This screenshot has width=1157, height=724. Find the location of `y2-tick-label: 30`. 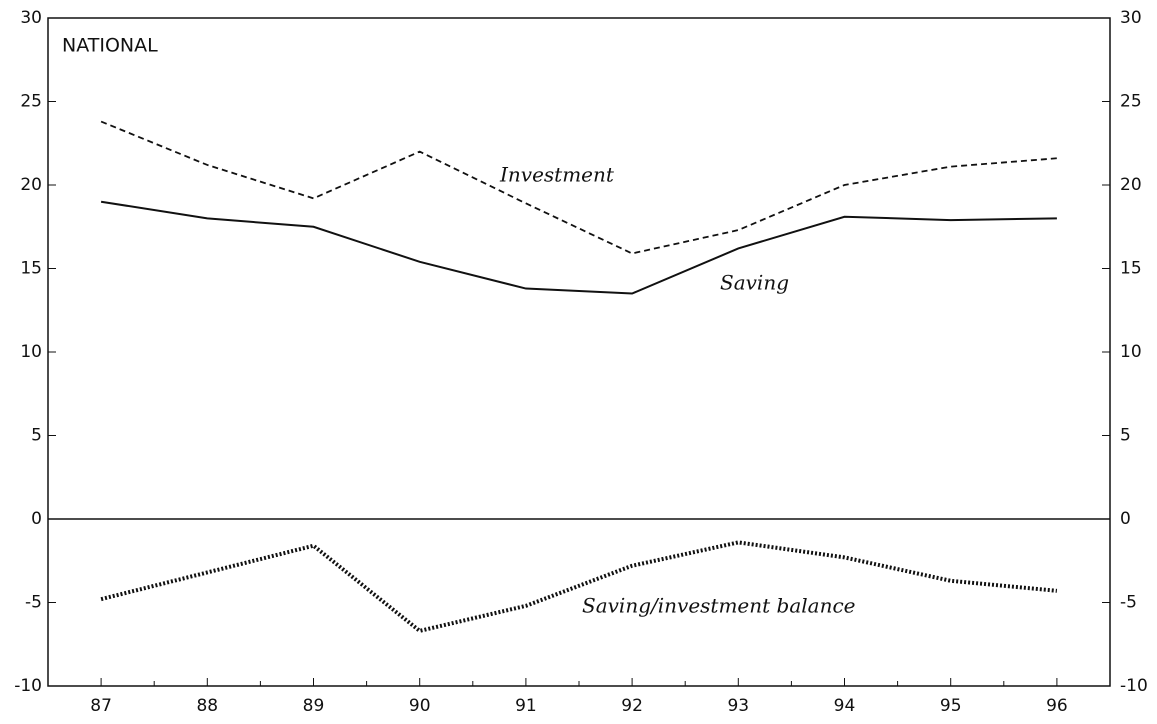

y2-tick-label: 30 is located at coordinates (1131, 18).